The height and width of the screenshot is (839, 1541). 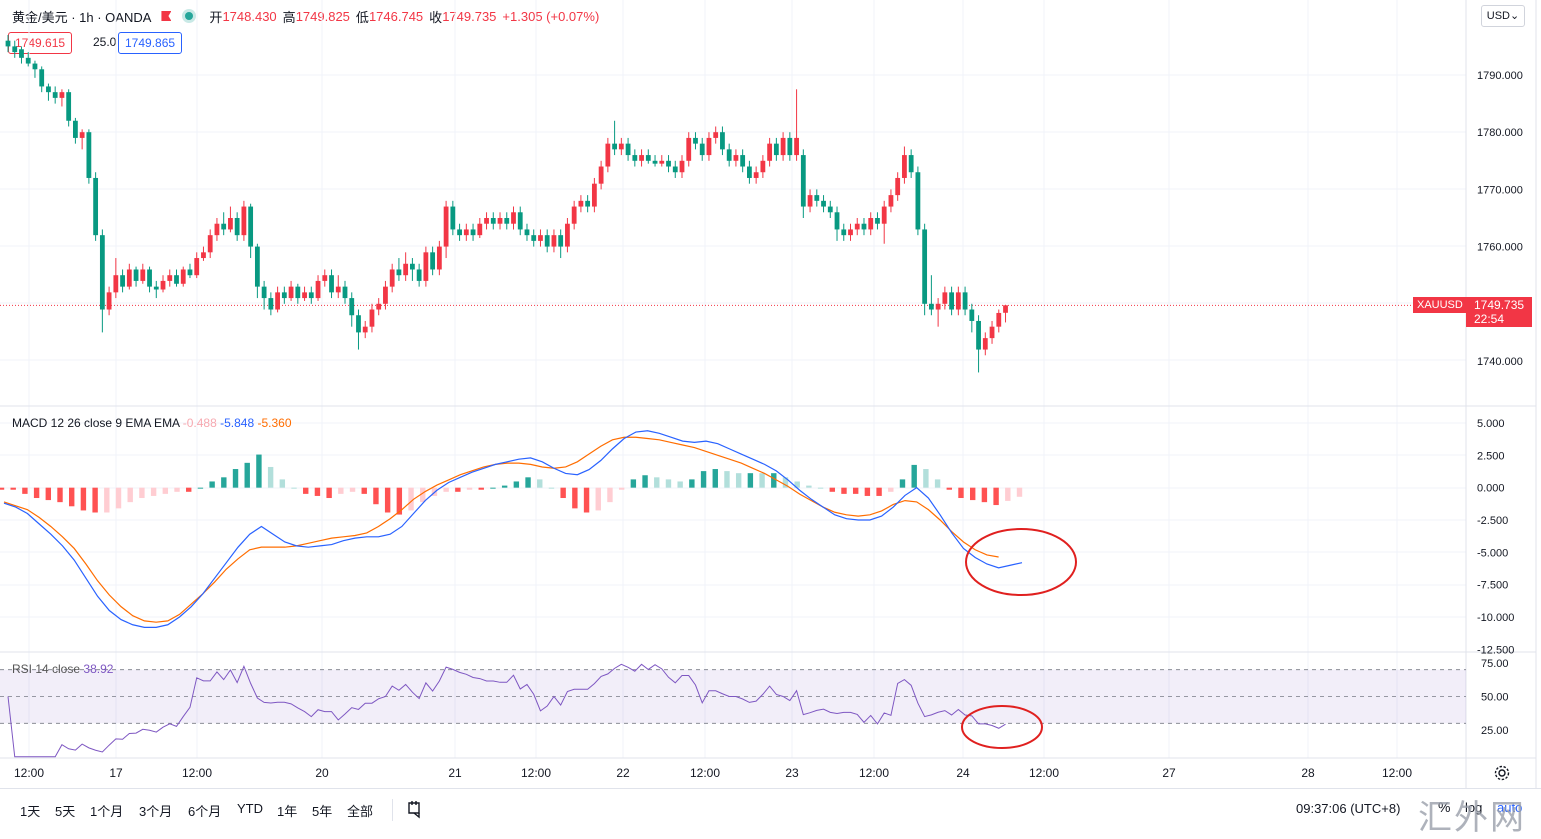 I want to click on auto-scale-toggle: auto, so click(x=1510, y=807).